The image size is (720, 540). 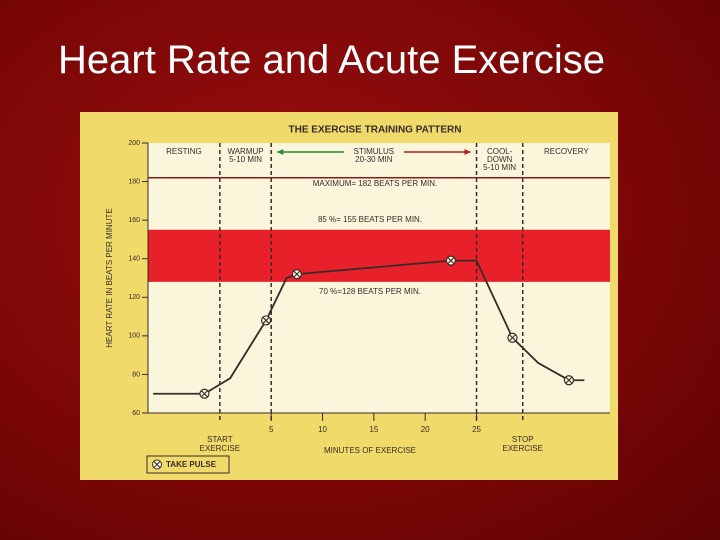 What do you see at coordinates (373, 429) in the screenshot?
I see `x-tick-label: 15` at bounding box center [373, 429].